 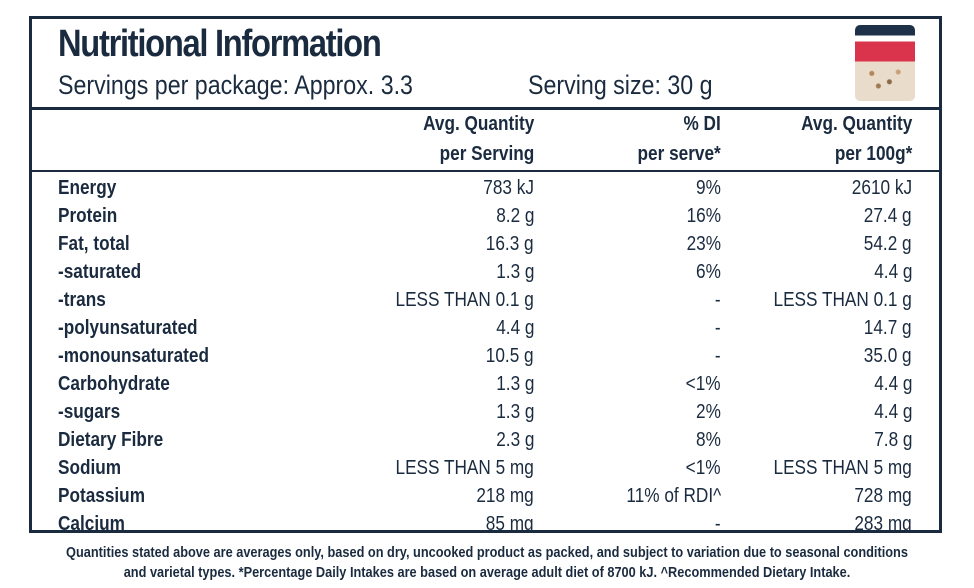 I want to click on nutrient-name: -monounsaturated, so click(x=133, y=356).